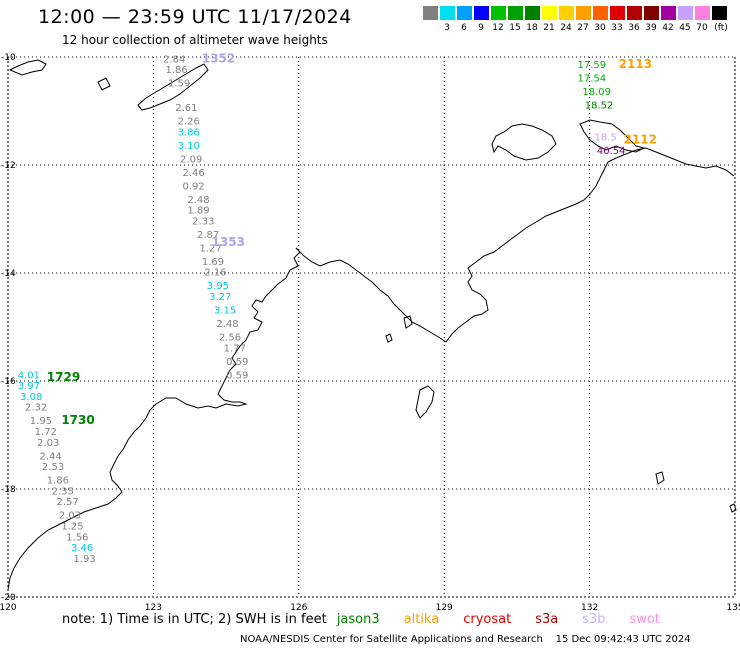  I want to click on wave-height-value: 2.84, so click(174, 59).